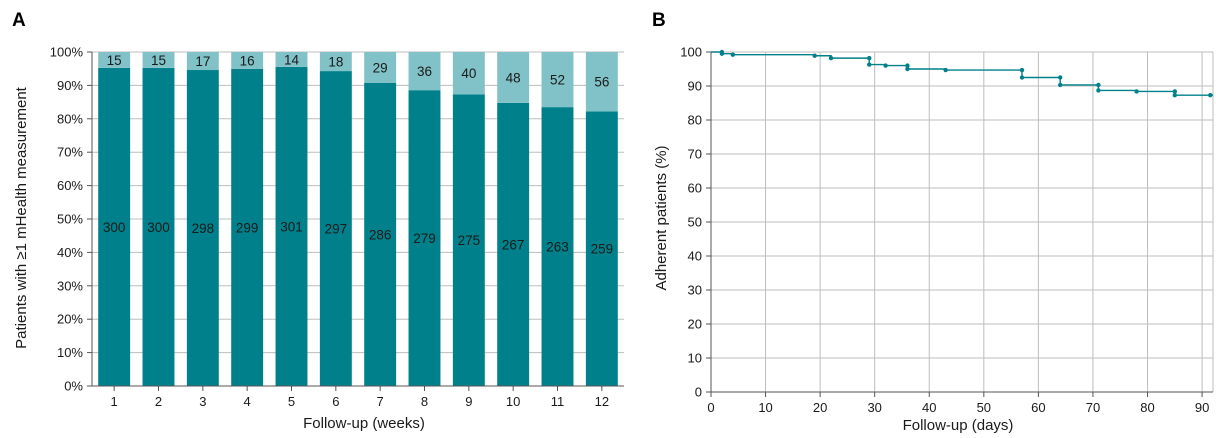 This screenshot has height=438, width=1216. I want to click on data-label-missing: 36, so click(424, 71).